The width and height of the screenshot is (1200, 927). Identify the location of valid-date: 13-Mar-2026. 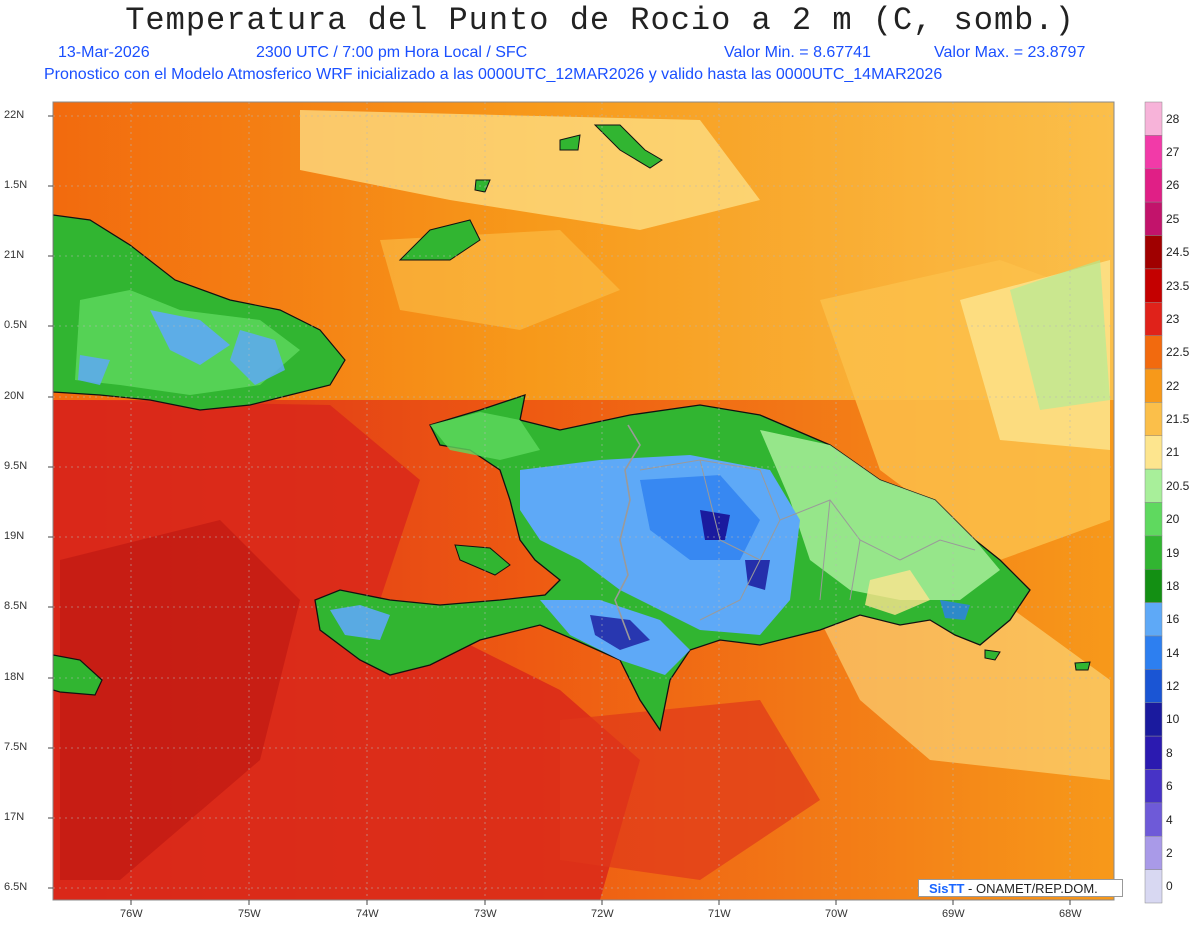
(104, 52).